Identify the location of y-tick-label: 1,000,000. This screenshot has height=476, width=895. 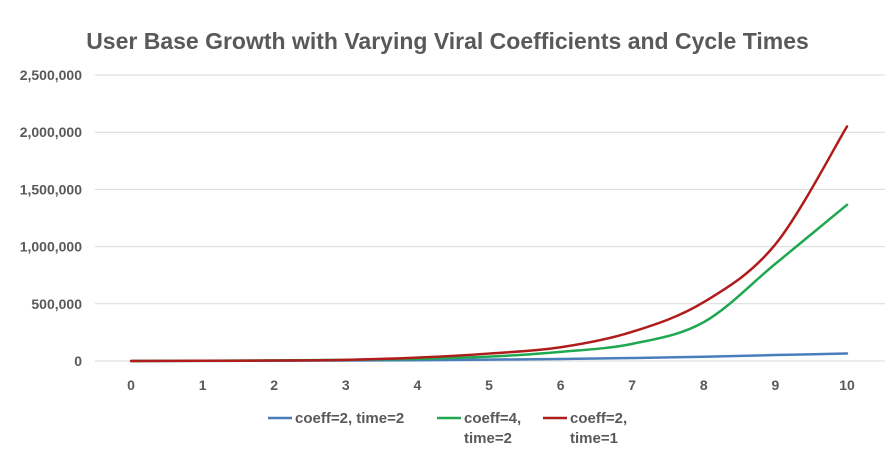
(51, 247).